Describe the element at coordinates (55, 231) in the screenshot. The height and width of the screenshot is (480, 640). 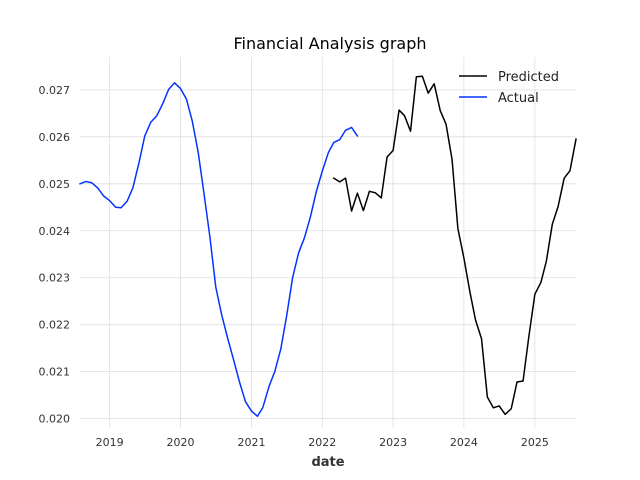
I see `y-tick-label: 0.024` at that location.